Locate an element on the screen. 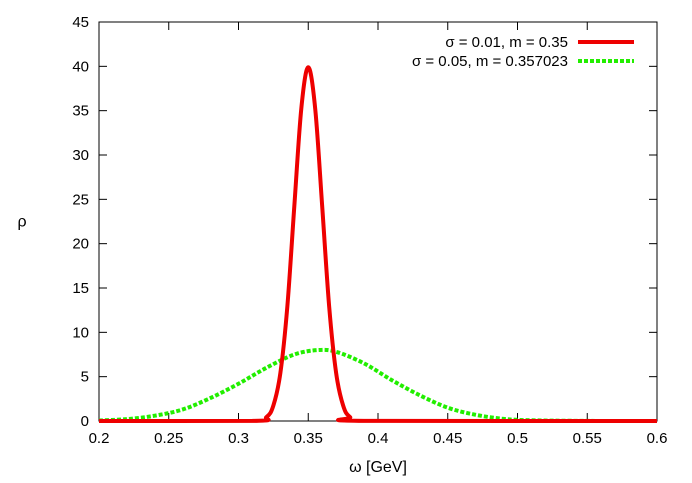  legend-entry-0: σ = 0.01, m = 0.35 is located at coordinates (539, 42).